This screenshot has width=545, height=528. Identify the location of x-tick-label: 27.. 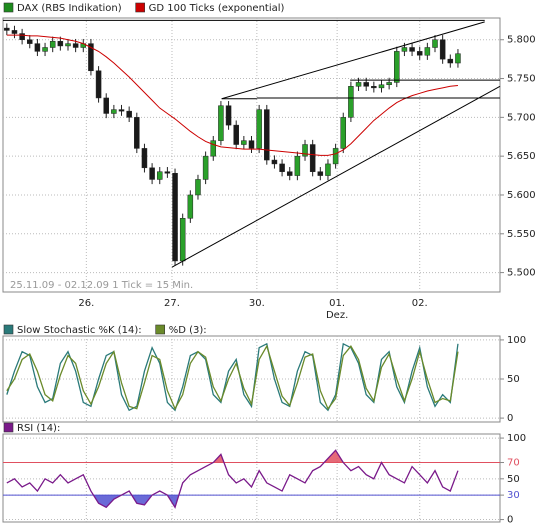
(172, 303).